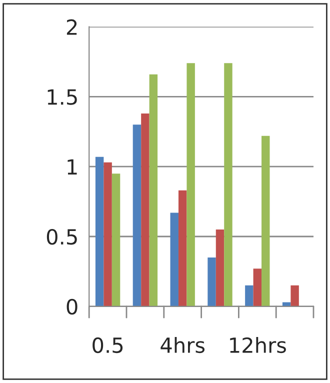  Describe the element at coordinates (182, 345) in the screenshot. I see `x-tick-label: 4hrs` at that location.